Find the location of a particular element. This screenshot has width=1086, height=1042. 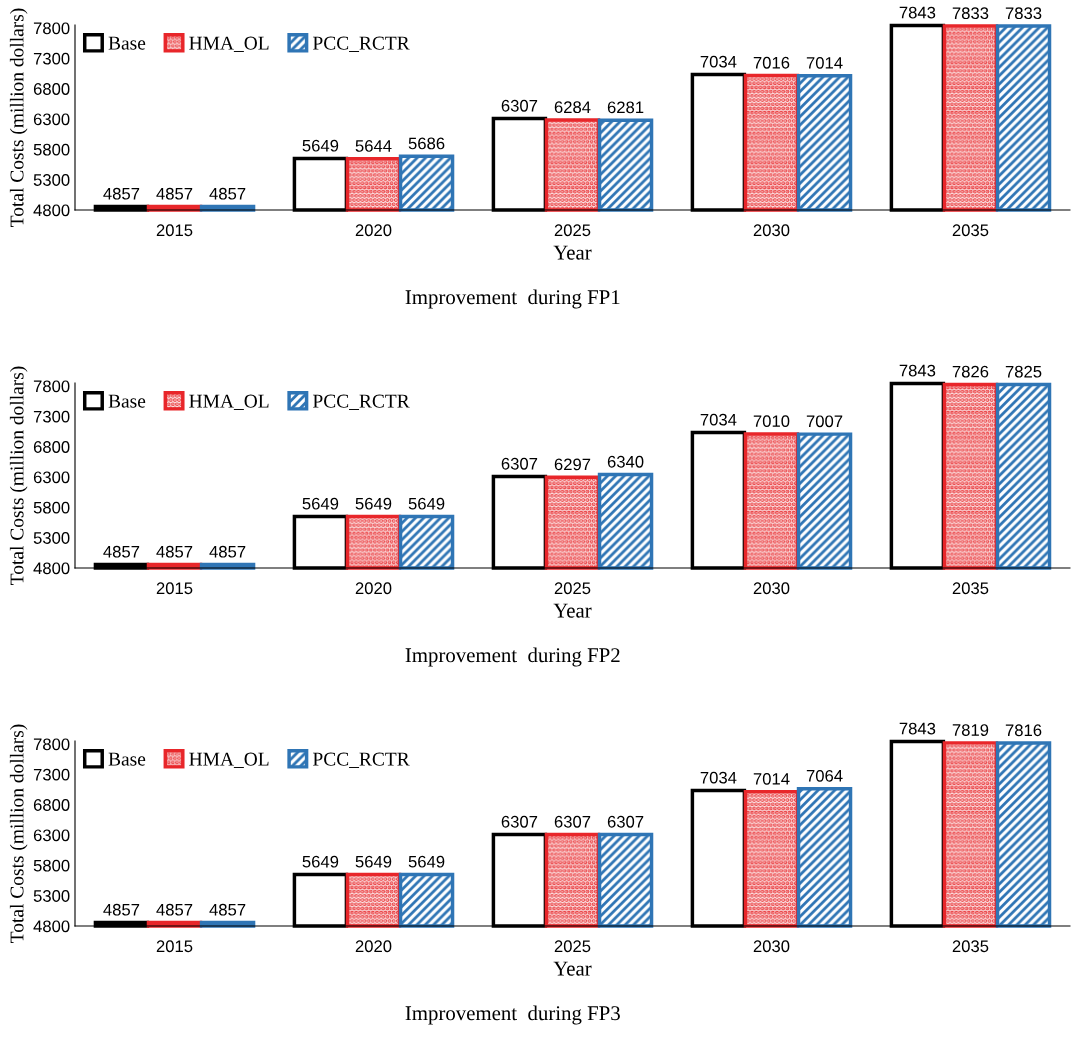

data-label: 7825 is located at coordinates (1023, 371).